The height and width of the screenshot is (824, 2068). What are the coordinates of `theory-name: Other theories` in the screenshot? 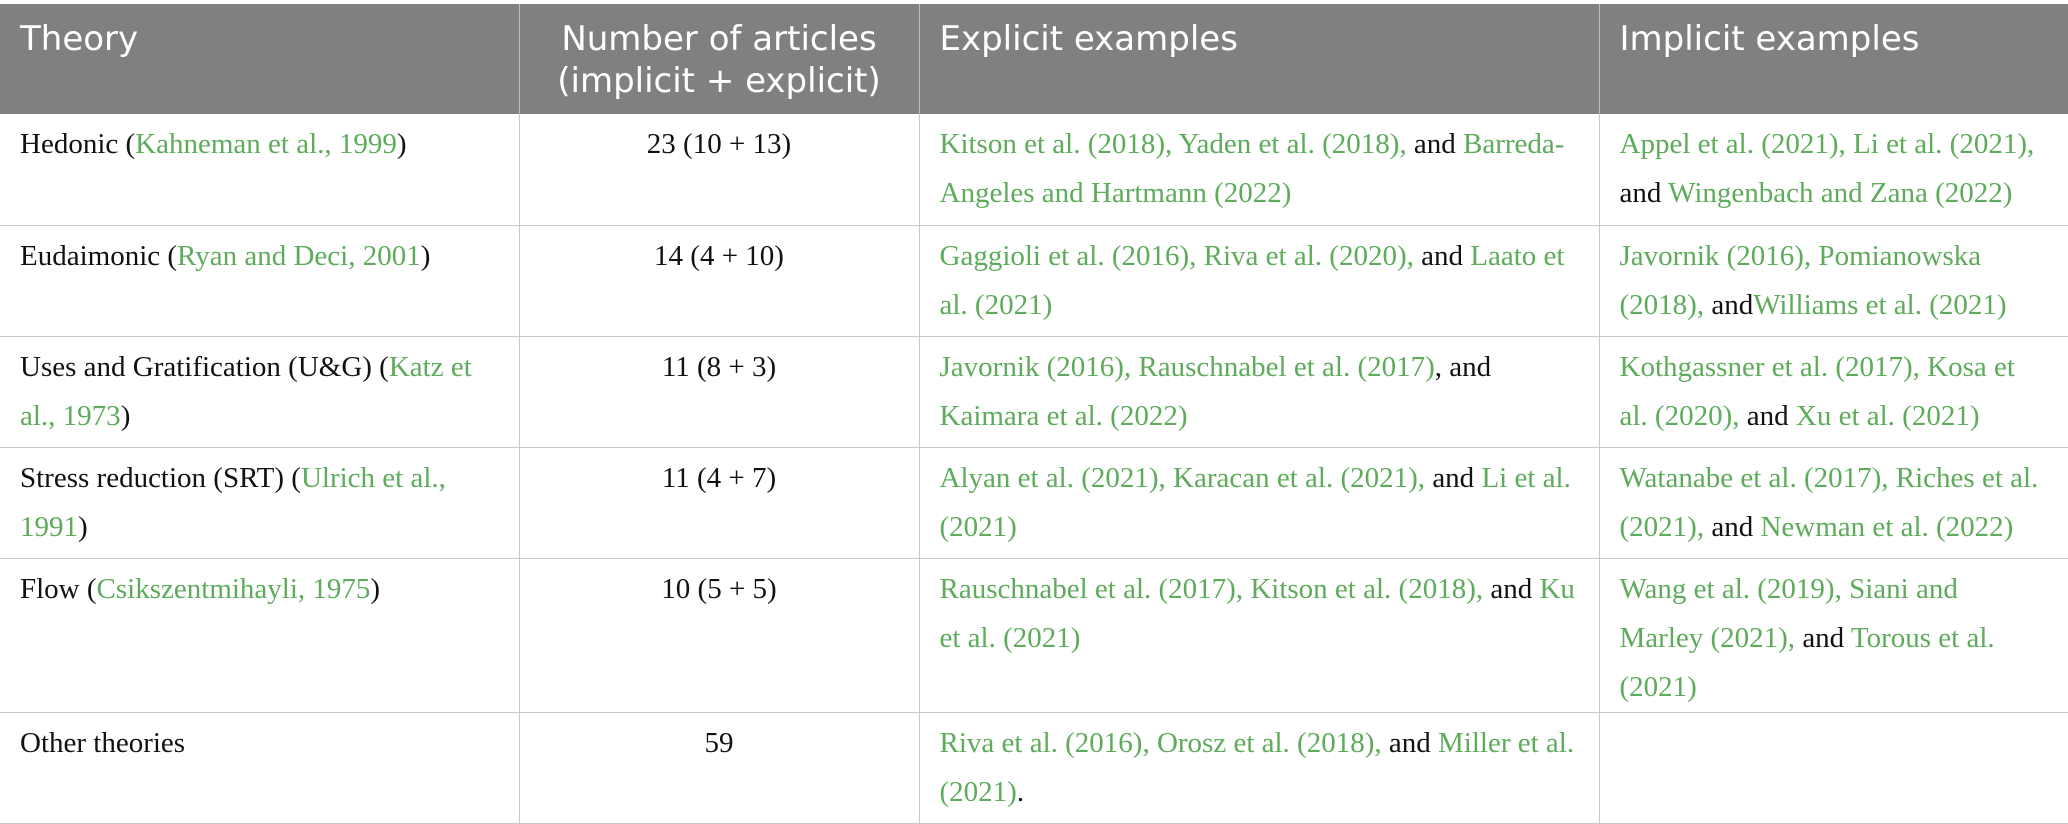 It's located at (103, 742).